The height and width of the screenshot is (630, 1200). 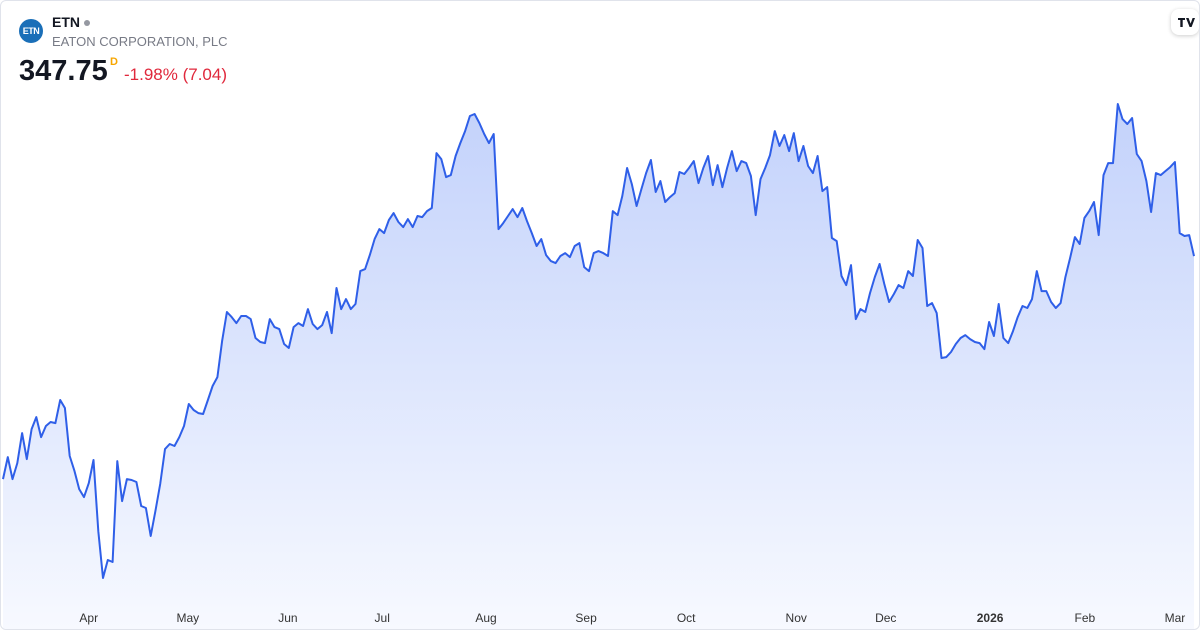 I want to click on logo: ETN, so click(x=31, y=31).